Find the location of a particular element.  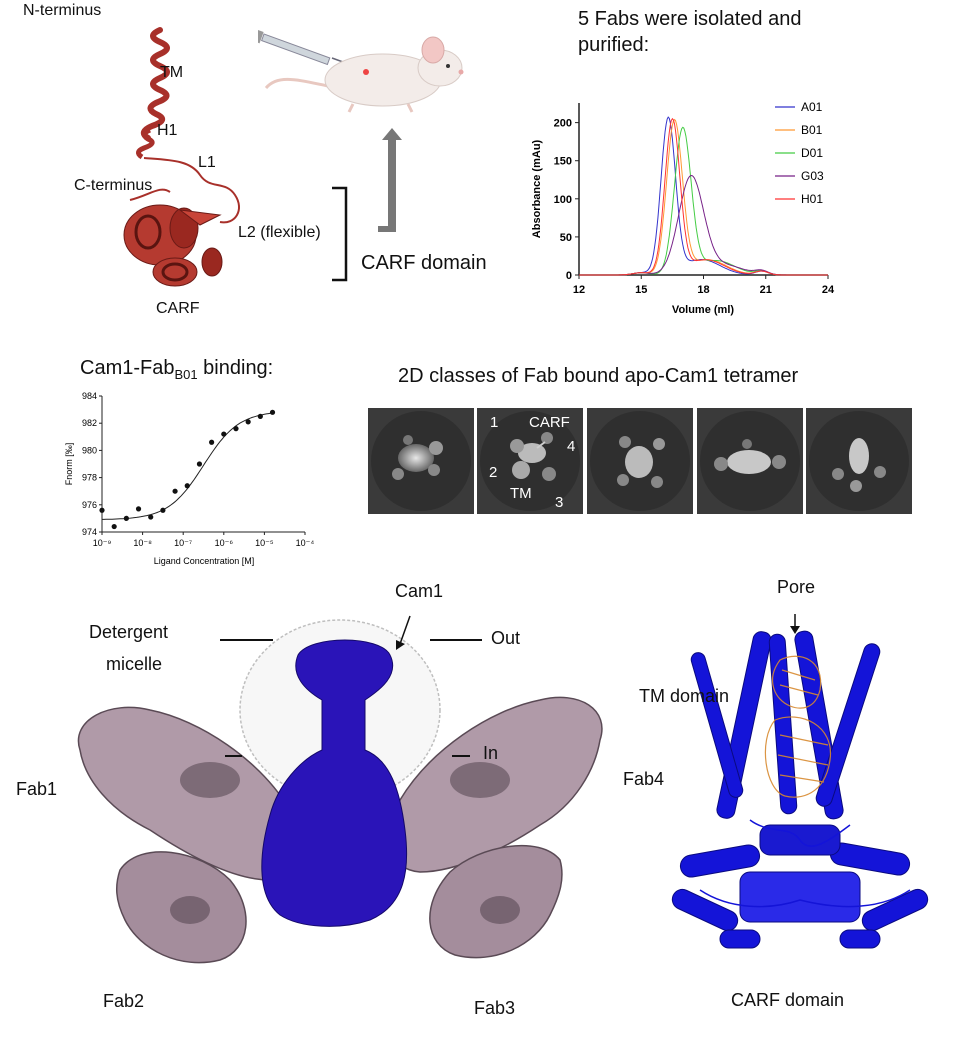

mst-xtick-label: 10⁻⁴ is located at coordinates (305, 543).